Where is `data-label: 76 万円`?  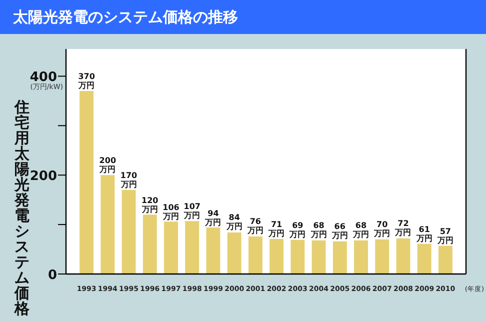
data-label: 76 万円 is located at coordinates (255, 226).